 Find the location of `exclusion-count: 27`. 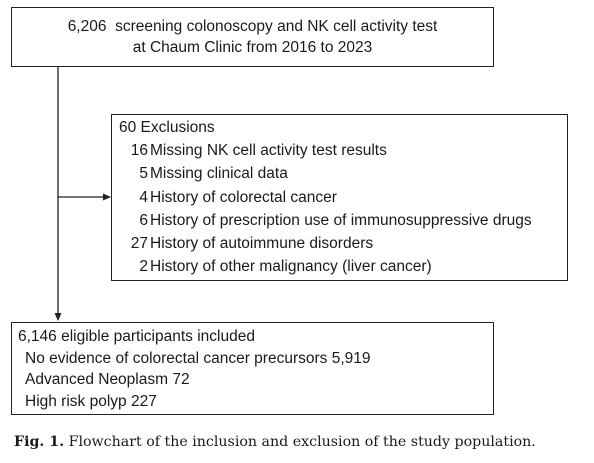

exclusion-count: 27 is located at coordinates (139, 244).